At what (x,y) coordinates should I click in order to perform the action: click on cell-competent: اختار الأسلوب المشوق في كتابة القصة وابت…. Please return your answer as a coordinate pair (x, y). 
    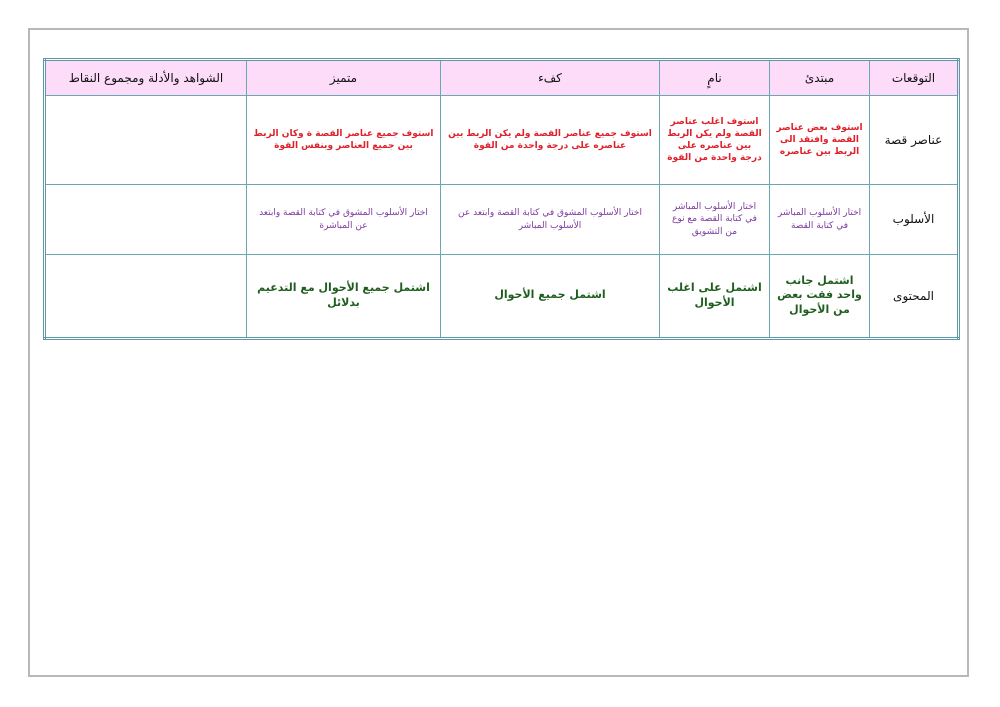
    Looking at the image, I should click on (550, 219).